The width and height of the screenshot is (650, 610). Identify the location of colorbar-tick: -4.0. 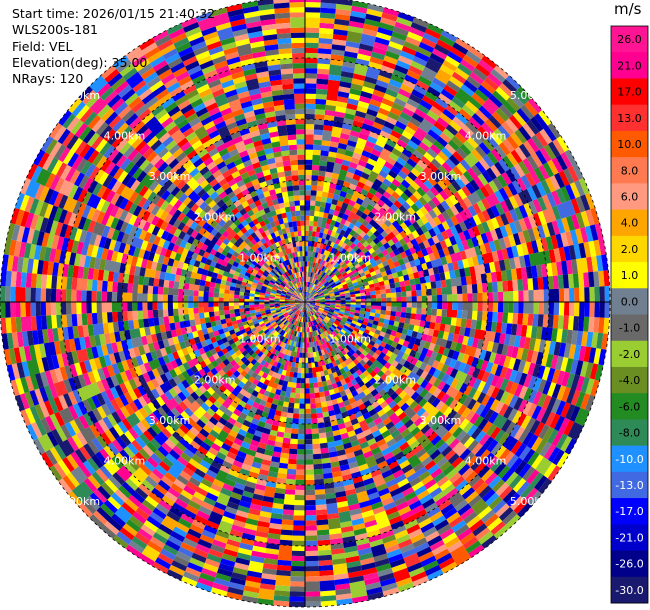
(629, 380).